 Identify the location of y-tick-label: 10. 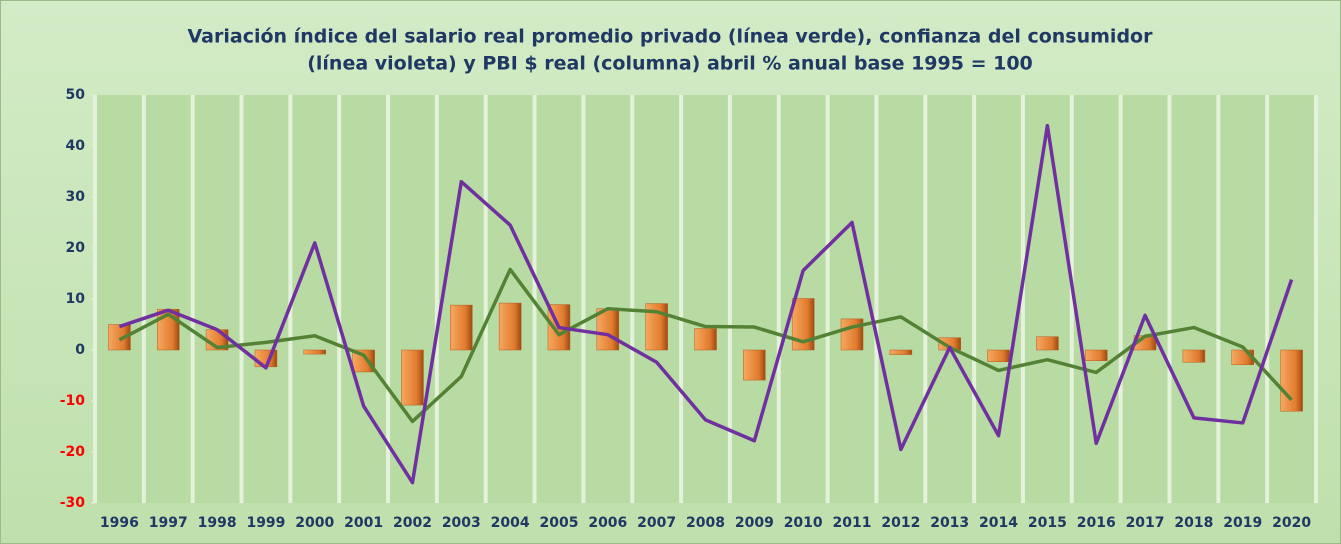
(76, 299).